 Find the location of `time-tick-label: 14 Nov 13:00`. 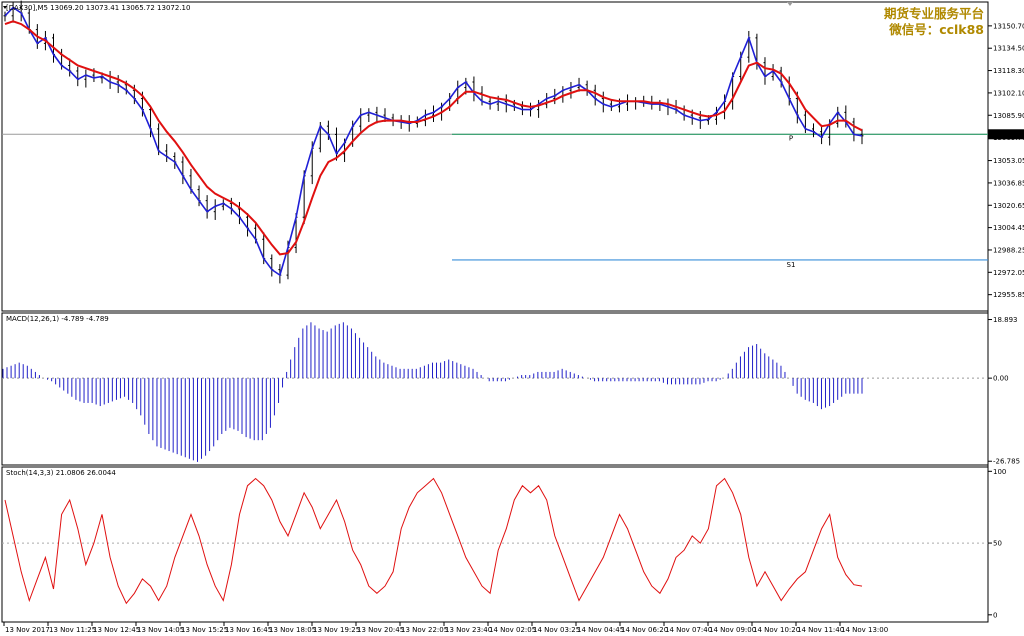

time-tick-label: 14 Nov 13:00 is located at coordinates (864, 630).